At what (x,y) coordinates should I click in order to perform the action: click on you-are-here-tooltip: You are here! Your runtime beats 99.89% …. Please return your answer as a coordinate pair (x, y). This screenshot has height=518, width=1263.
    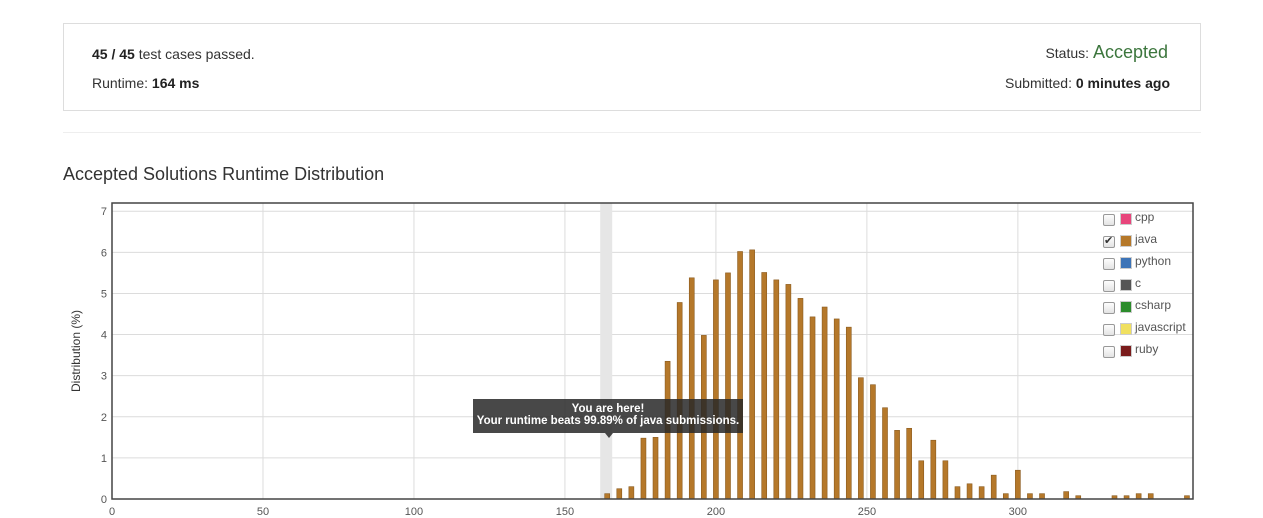
    Looking at the image, I should click on (608, 418).